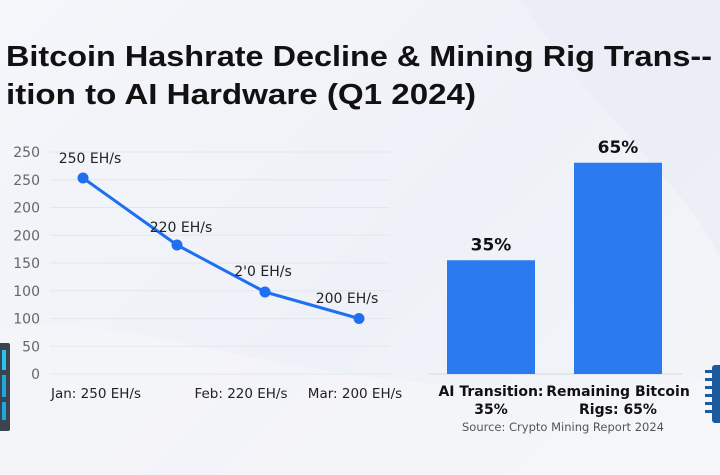 The image size is (720, 475). What do you see at coordinates (355, 394) in the screenshot?
I see `x-tick-label: Mar: 200 EH/s` at bounding box center [355, 394].